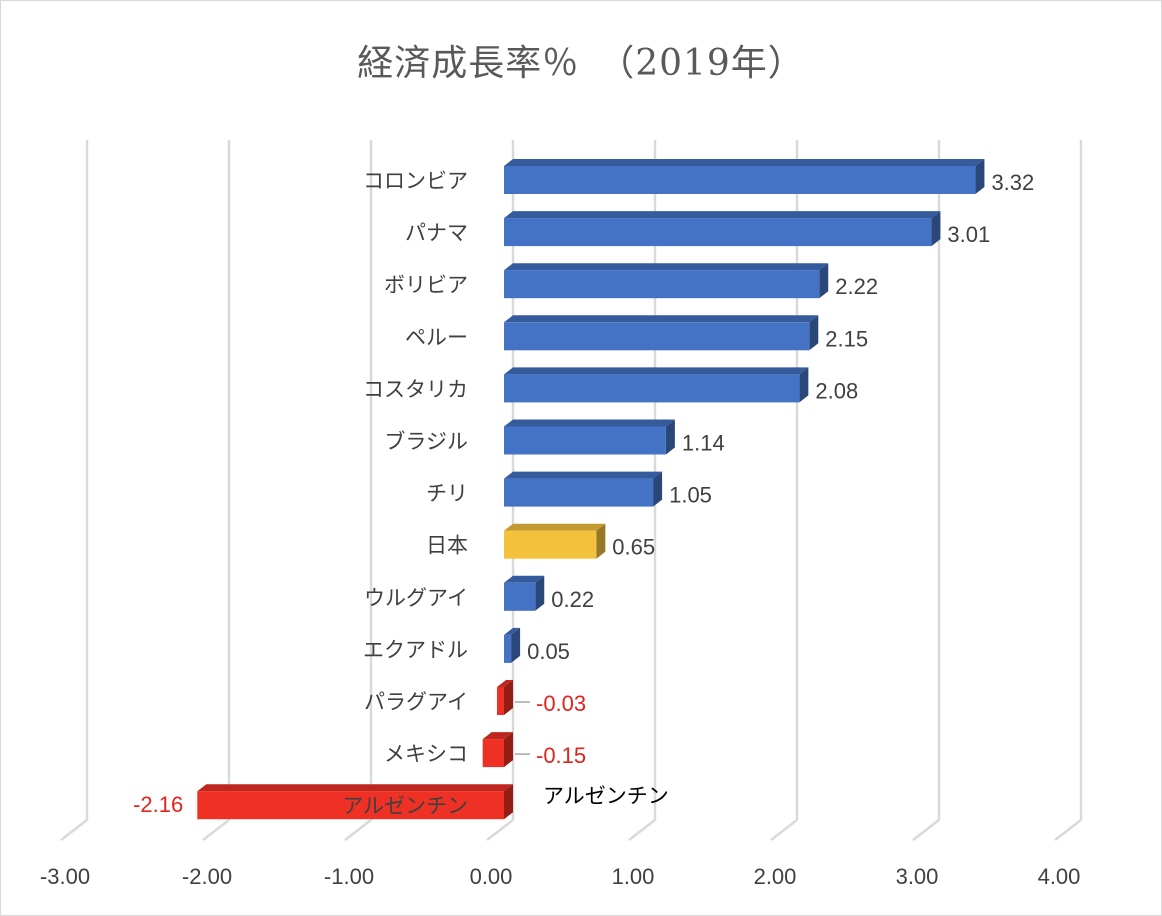 This screenshot has height=916, width=1162. Describe the element at coordinates (572, 599) in the screenshot. I see `value-label: 0.22` at that location.